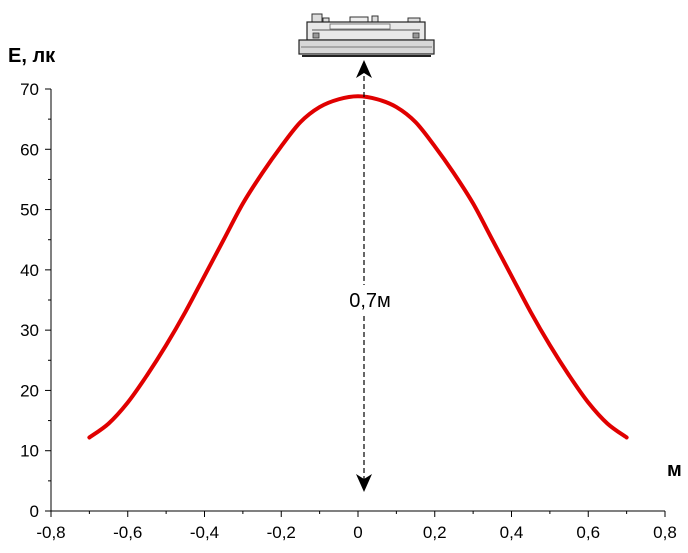  What do you see at coordinates (512, 532) in the screenshot?
I see `x-tick-label: 0,4` at bounding box center [512, 532].